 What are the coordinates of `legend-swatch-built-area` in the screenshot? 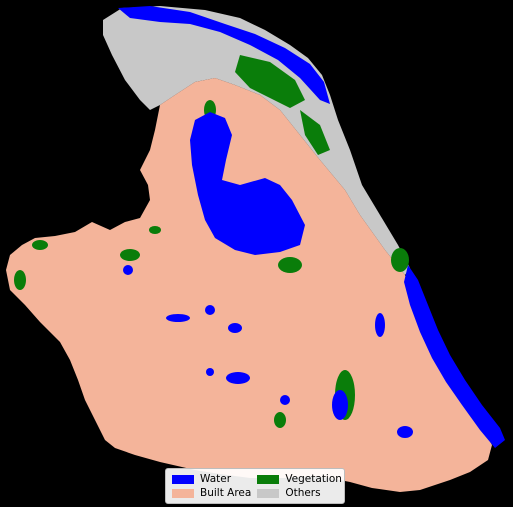 It's located at (183, 493).